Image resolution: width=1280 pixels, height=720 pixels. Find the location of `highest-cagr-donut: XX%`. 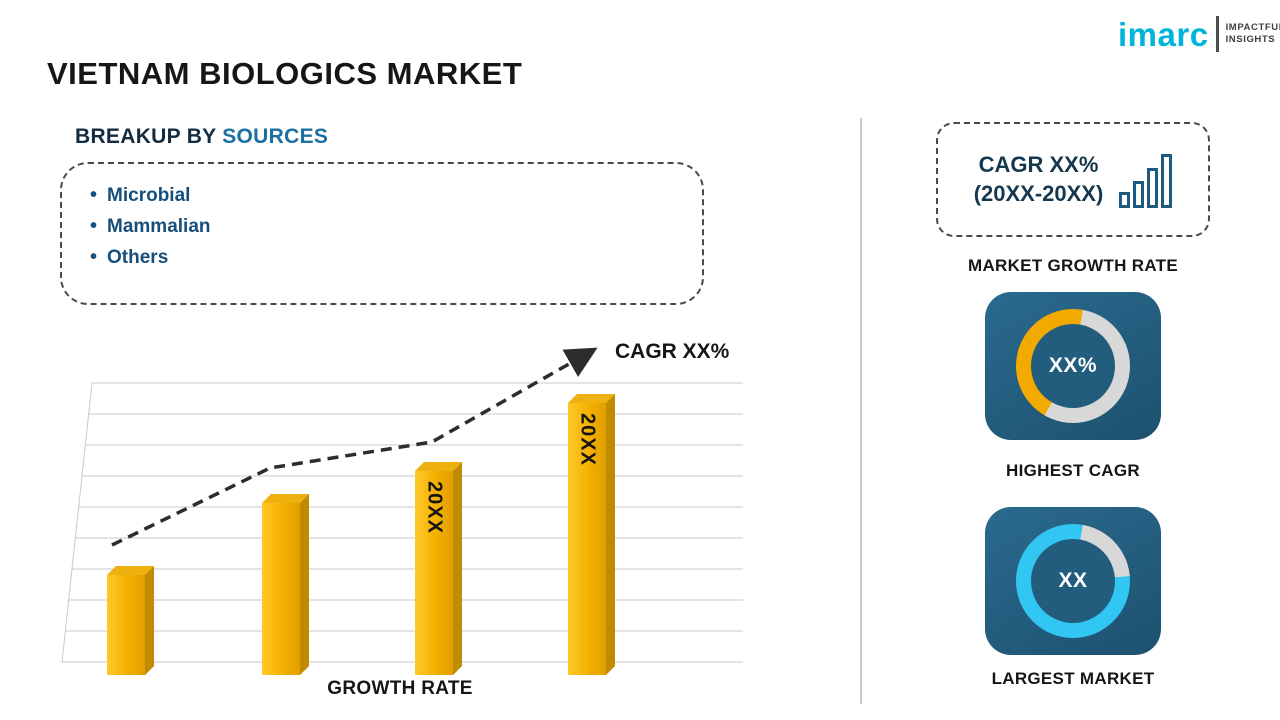

highest-cagr-donut: XX% is located at coordinates (1073, 366).